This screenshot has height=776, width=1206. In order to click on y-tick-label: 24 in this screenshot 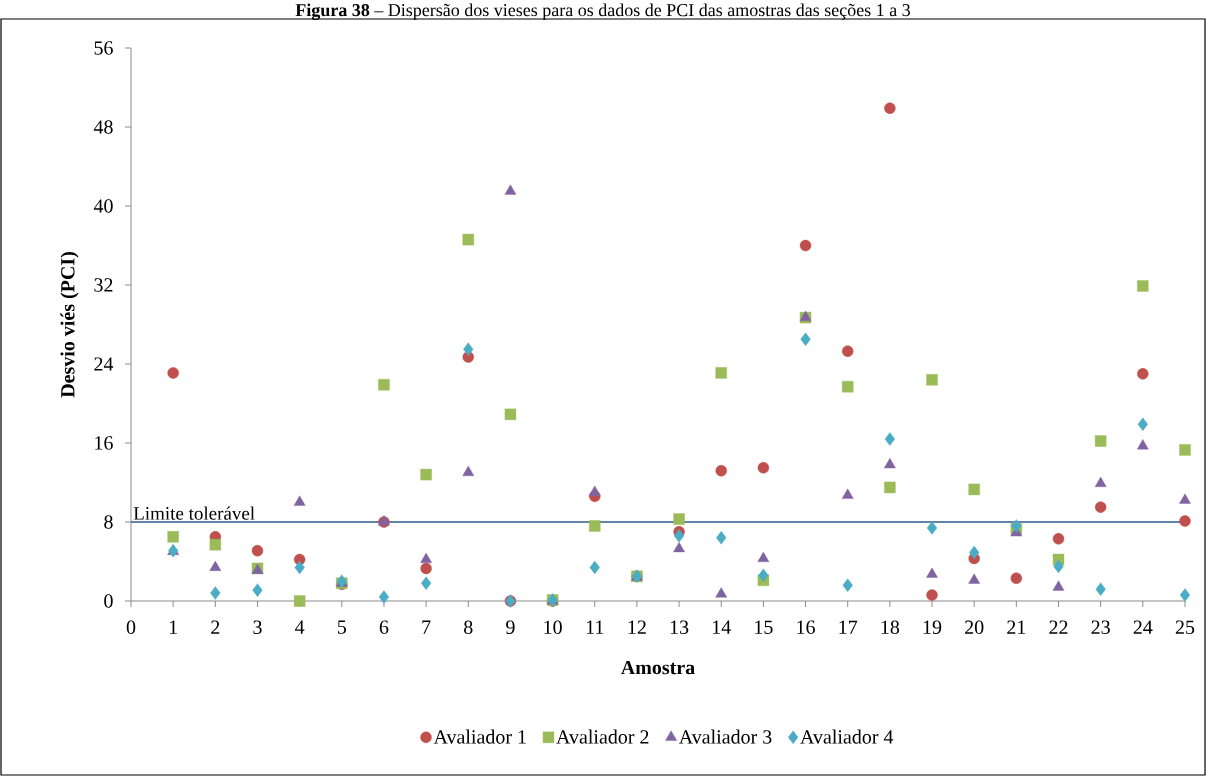, I will do `click(104, 364)`.